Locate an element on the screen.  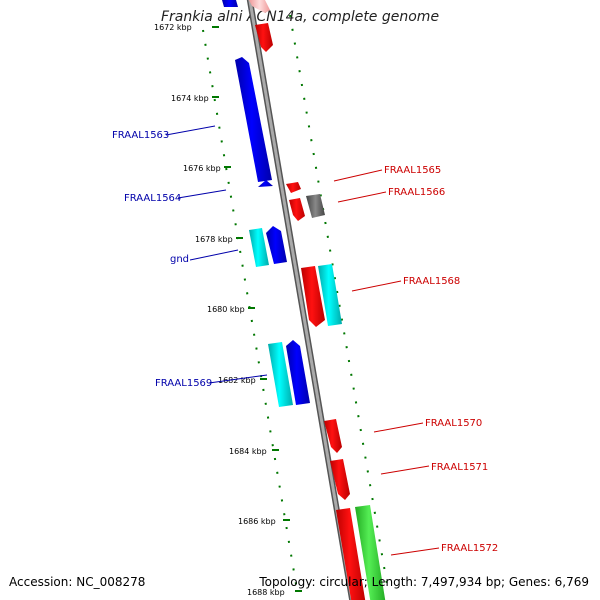
gene-label-fraal1563: FRAAL1563 is located at coordinates (140, 135).